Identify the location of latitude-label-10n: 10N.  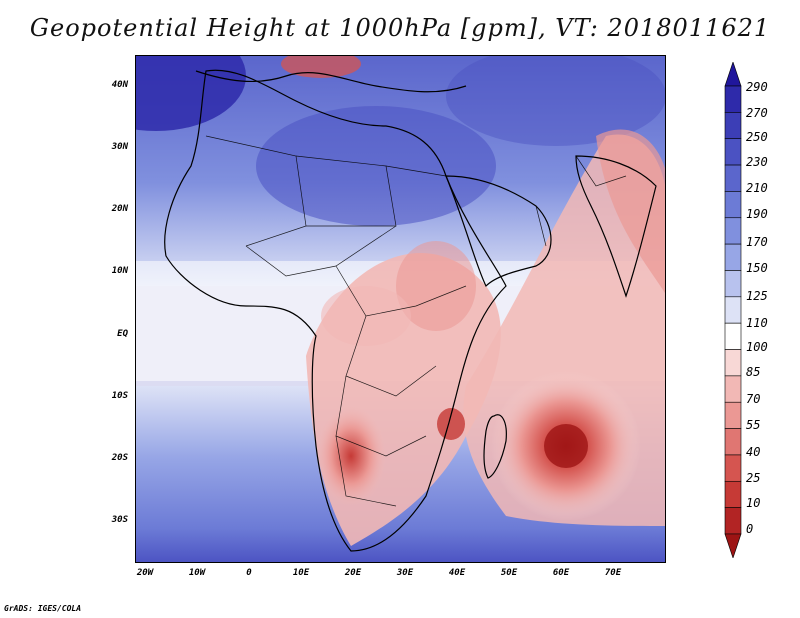
(119, 271).